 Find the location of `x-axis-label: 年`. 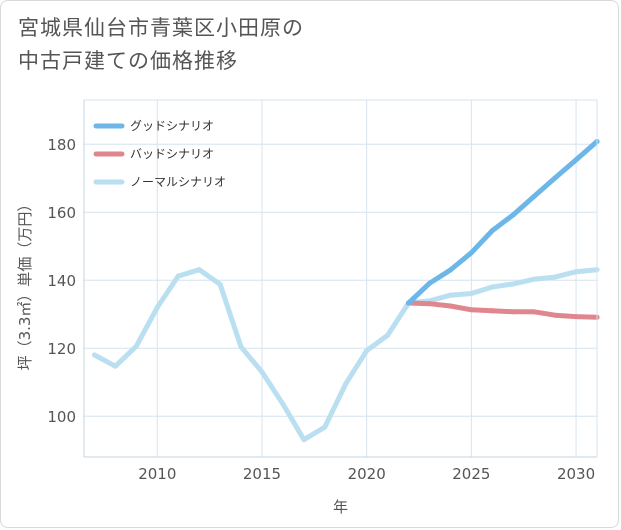

x-axis-label: 年 is located at coordinates (340, 507).